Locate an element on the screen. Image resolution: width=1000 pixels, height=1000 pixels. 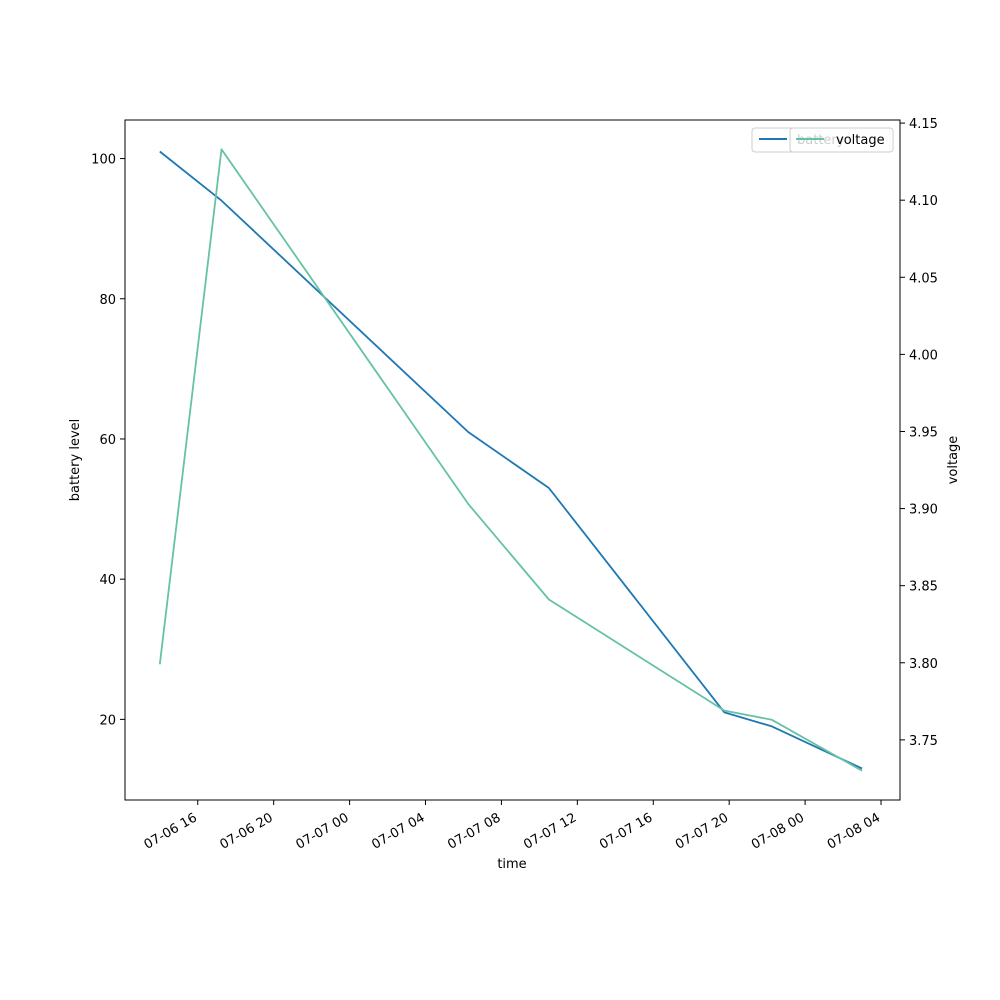
x-tick-label: 07-07 20 is located at coordinates (702, 831).